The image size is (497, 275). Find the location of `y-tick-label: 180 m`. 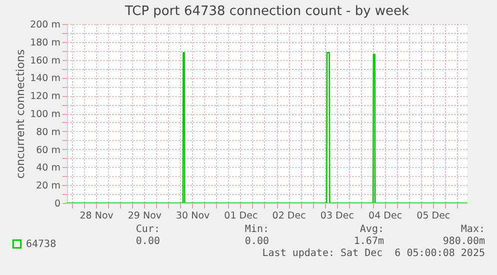

y-tick-label: 180 m is located at coordinates (45, 42).